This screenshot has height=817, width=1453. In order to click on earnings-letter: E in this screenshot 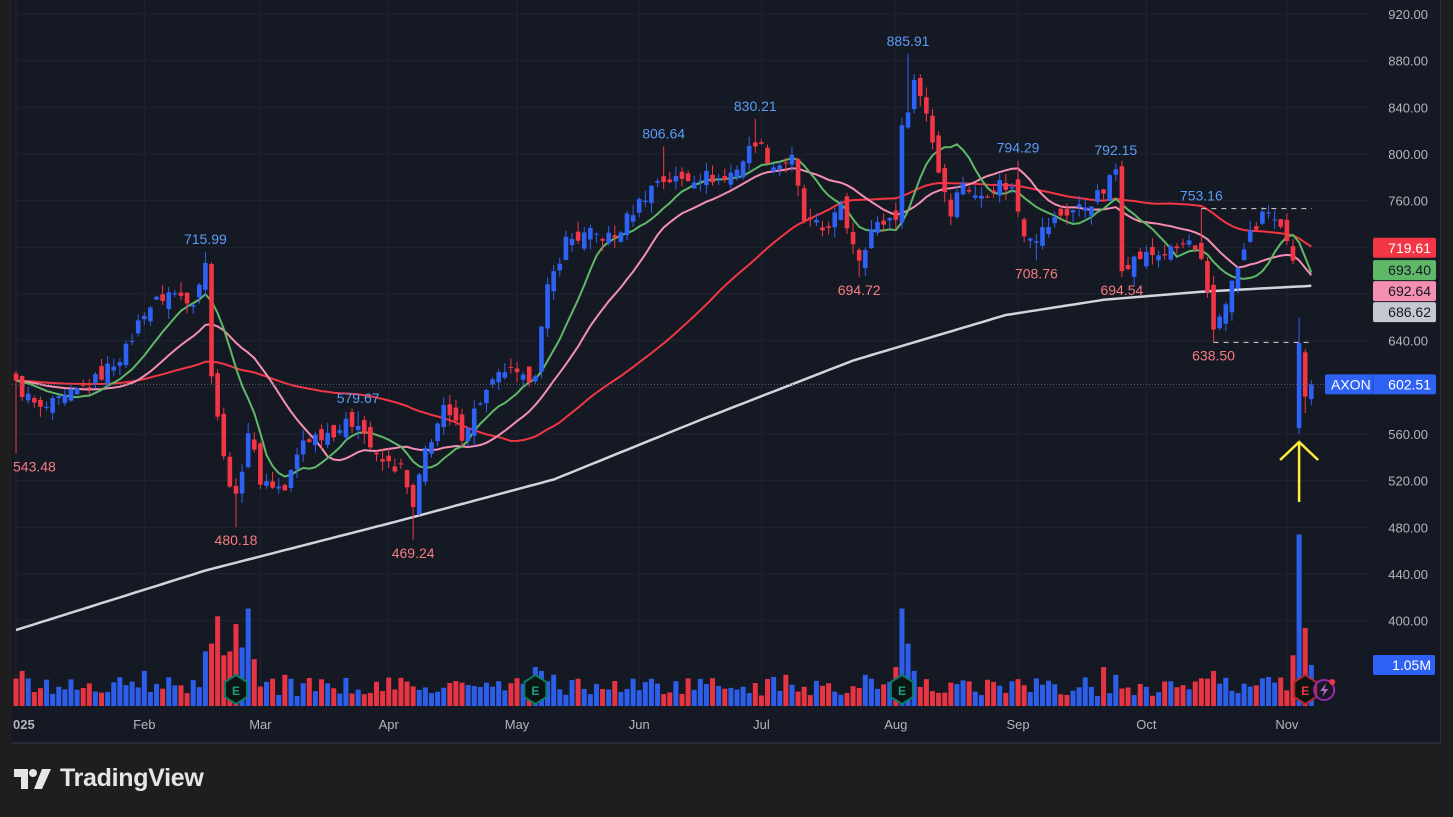, I will do `click(902, 691)`.